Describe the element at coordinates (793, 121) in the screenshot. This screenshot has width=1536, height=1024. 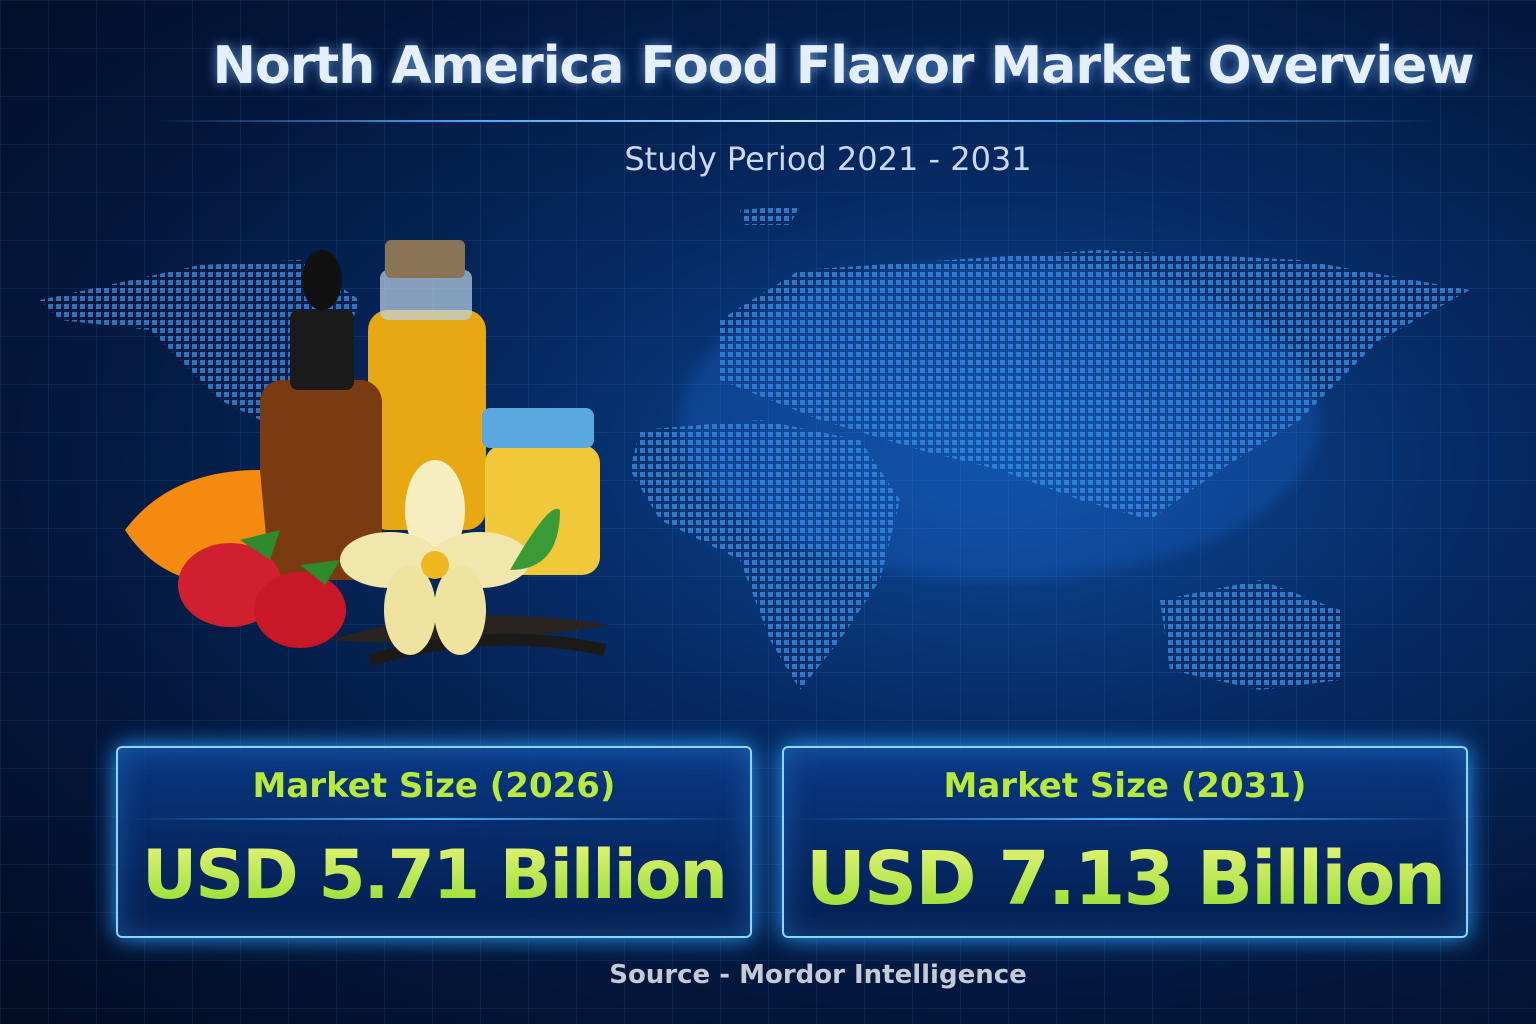
I see `title-divider` at that location.